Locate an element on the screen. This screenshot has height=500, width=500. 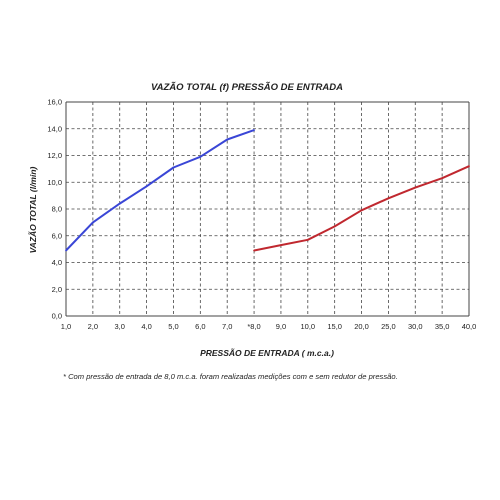
y-tick-label: 4,0 is located at coordinates (57, 262).